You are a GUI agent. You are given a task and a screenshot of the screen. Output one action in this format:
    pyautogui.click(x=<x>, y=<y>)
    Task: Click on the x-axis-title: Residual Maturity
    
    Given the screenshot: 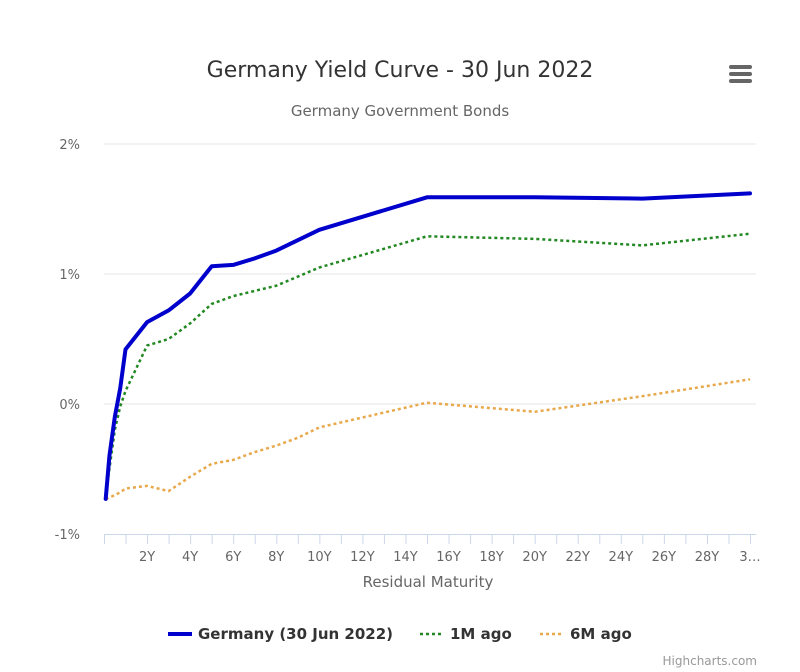 What is the action you would take?
    pyautogui.click(x=428, y=582)
    